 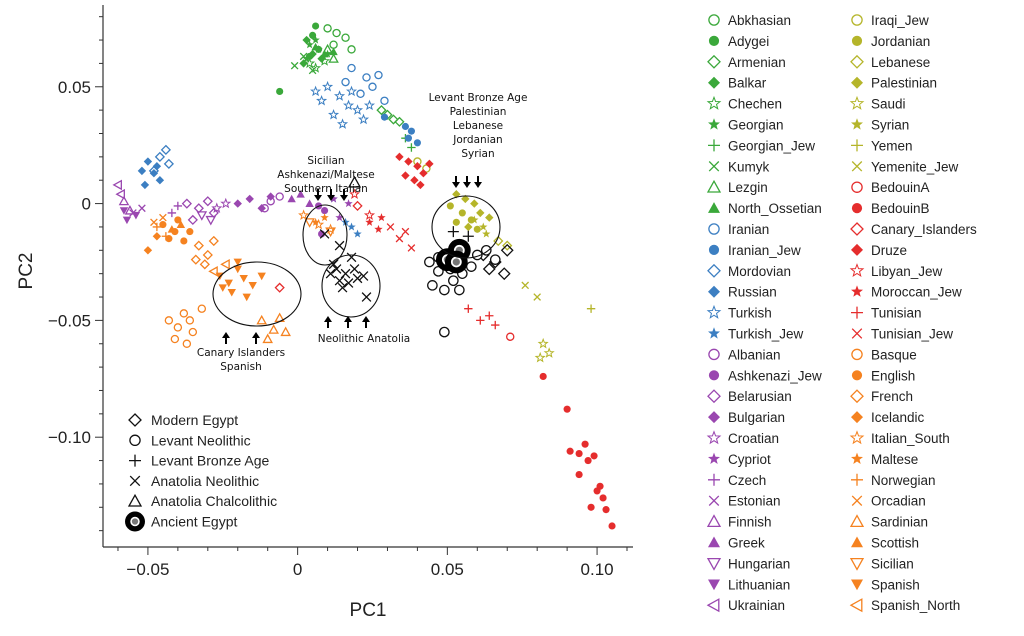 What do you see at coordinates (737, 83) in the screenshot?
I see `legend-item-balkar: Balkar` at bounding box center [737, 83].